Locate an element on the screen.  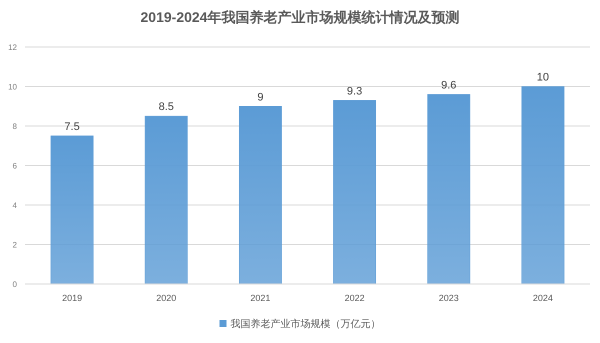
x-tick-label: 2021 is located at coordinates (260, 298).